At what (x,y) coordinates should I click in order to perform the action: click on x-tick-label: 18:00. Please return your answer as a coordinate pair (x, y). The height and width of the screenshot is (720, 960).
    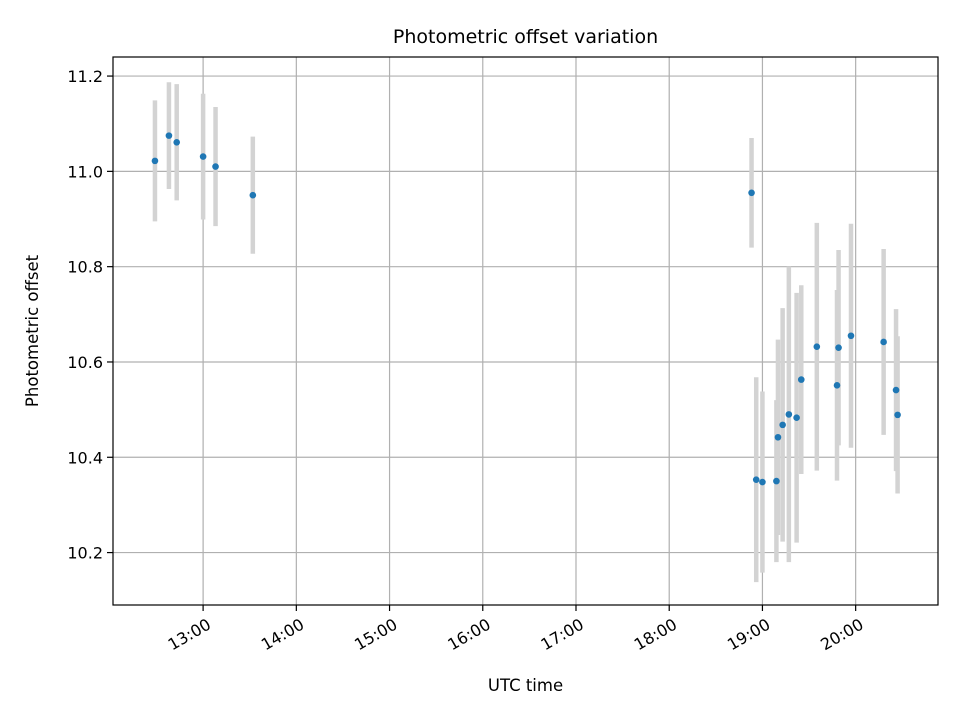
    Looking at the image, I should click on (655, 635).